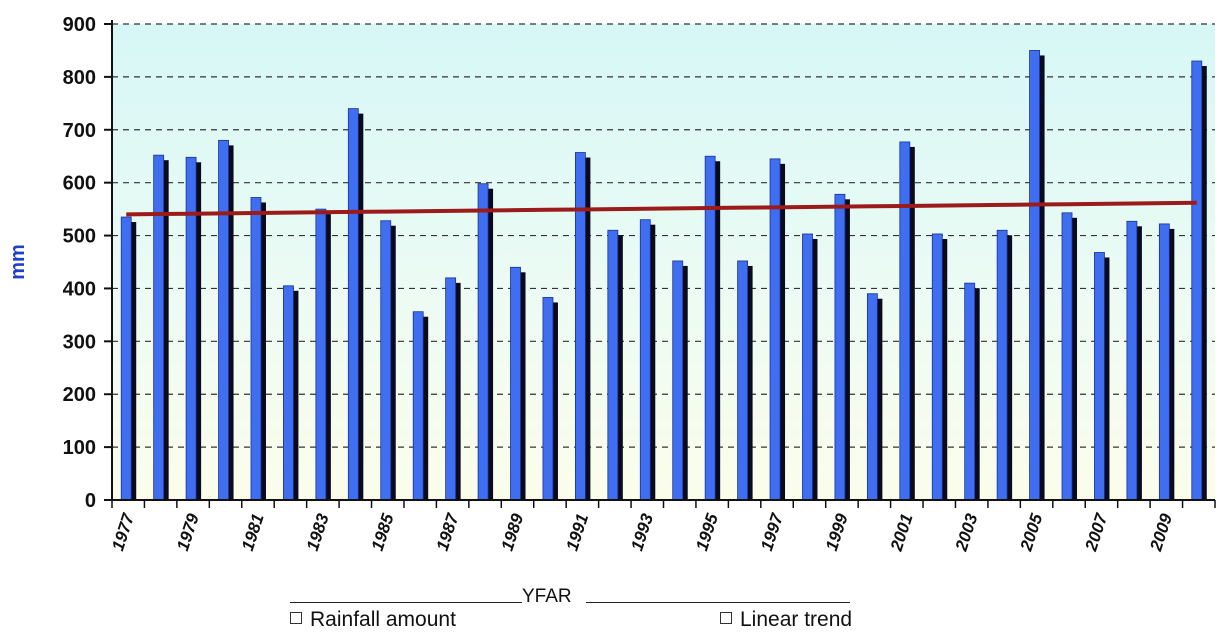 The image size is (1219, 634). What do you see at coordinates (383, 532) in the screenshot?
I see `x-tick-label: 1985` at bounding box center [383, 532].